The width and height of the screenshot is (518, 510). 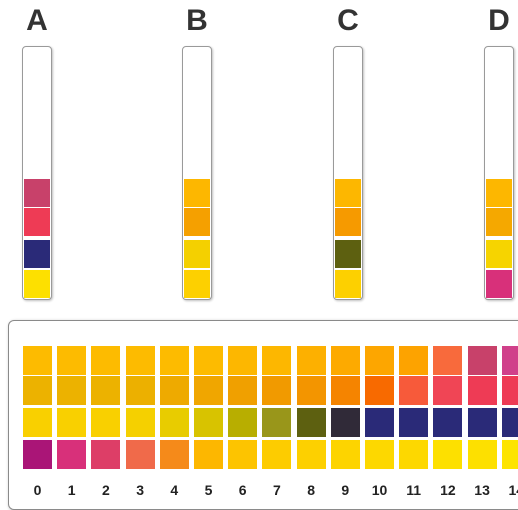 I want to click on ph-label: 8, so click(x=311, y=490).